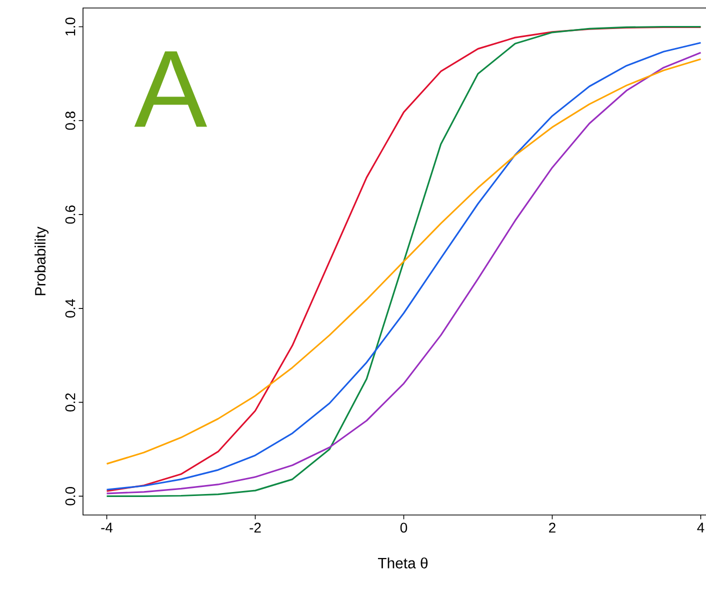  Describe the element at coordinates (41, 261) in the screenshot. I see `y-axis-title: Probability` at that location.